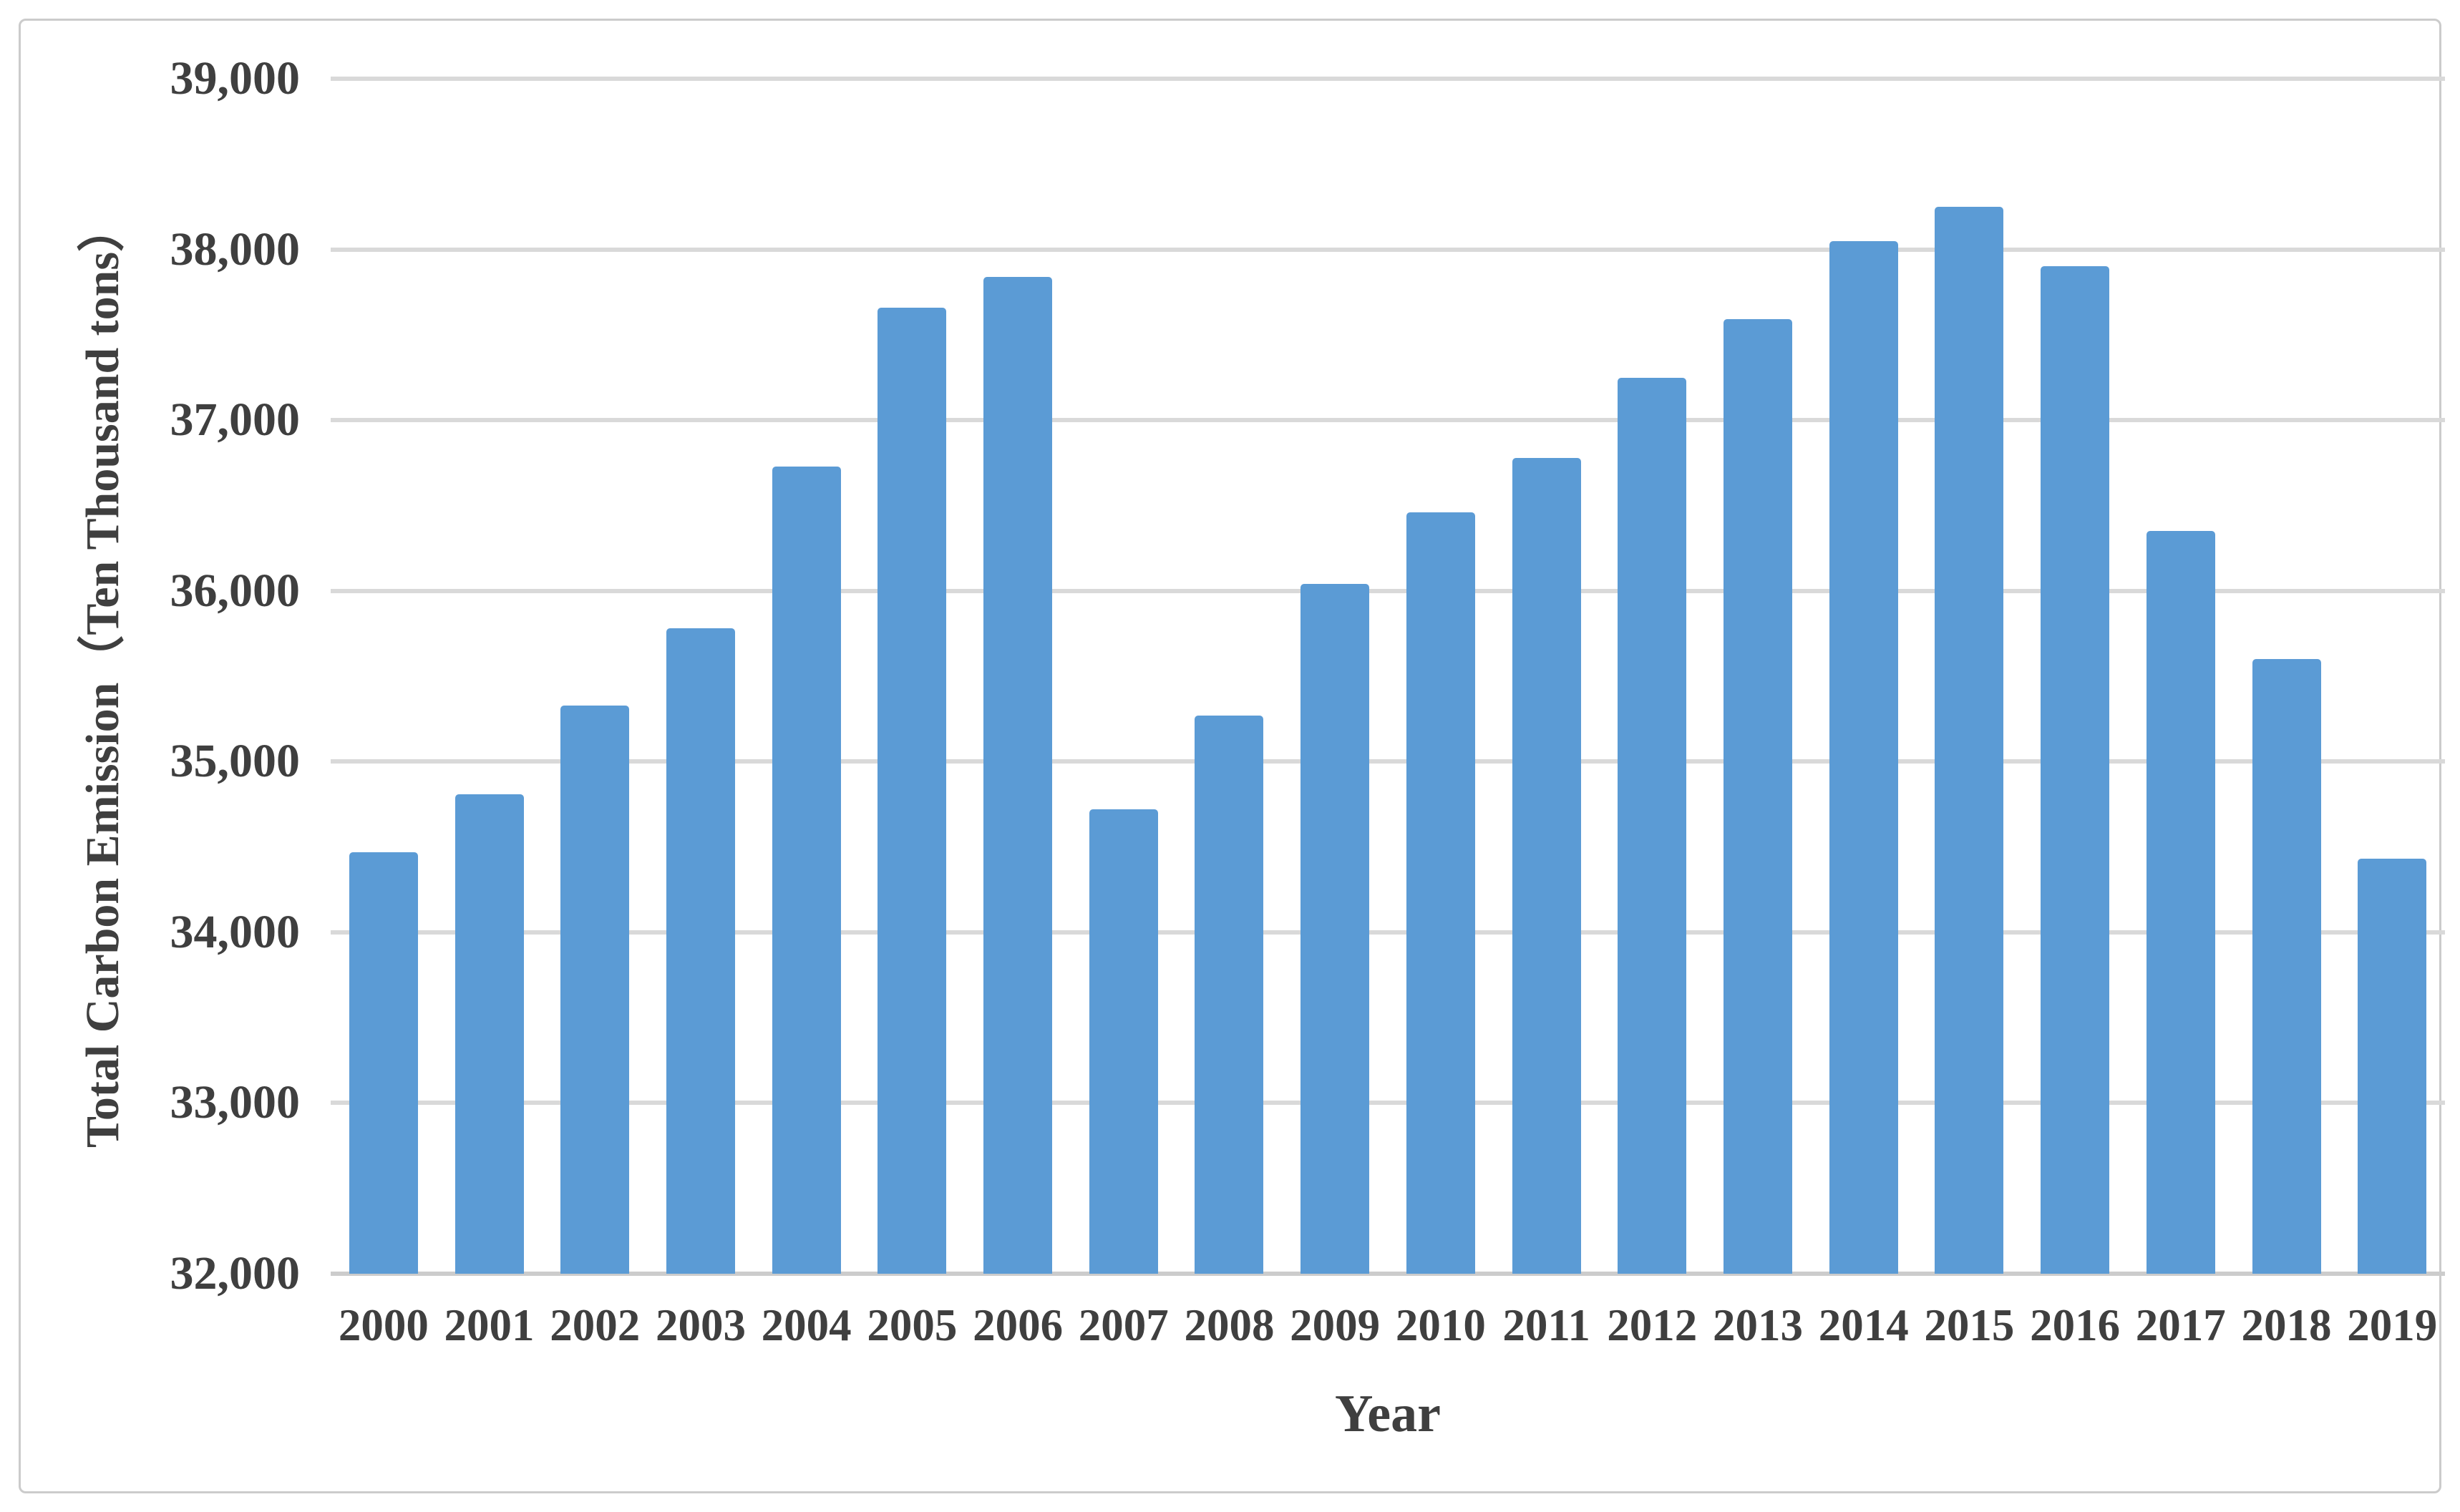 The image size is (2460, 1512). What do you see at coordinates (236, 761) in the screenshot?
I see `y-tick-label: 35,000` at bounding box center [236, 761].